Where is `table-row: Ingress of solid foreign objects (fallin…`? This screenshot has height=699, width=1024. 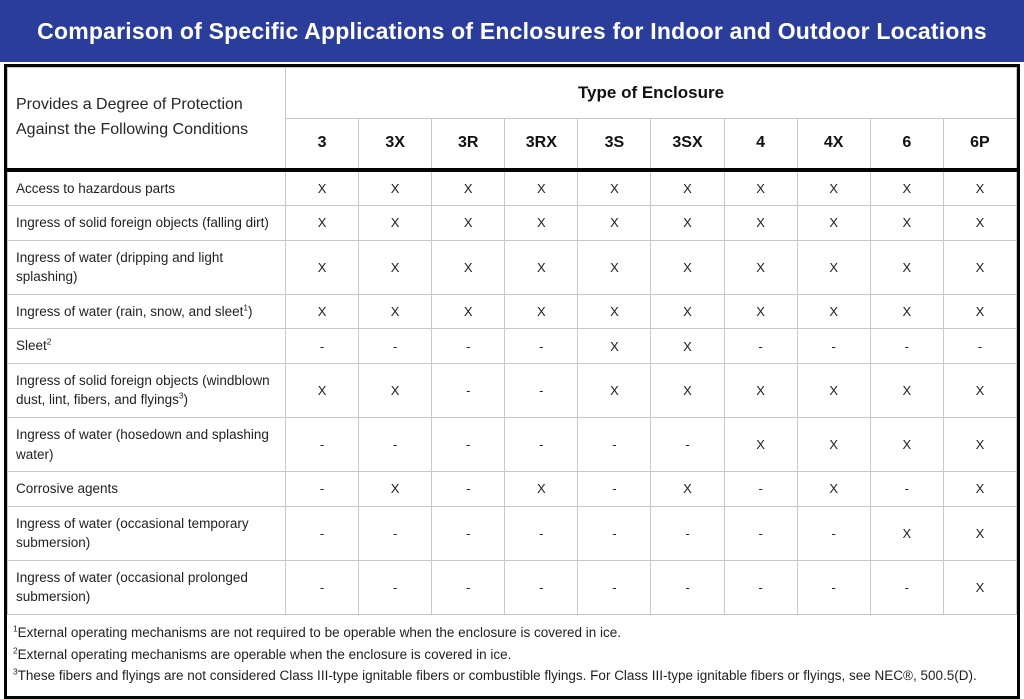 table-row: Ingress of solid foreign objects (fallin… is located at coordinates (512, 223).